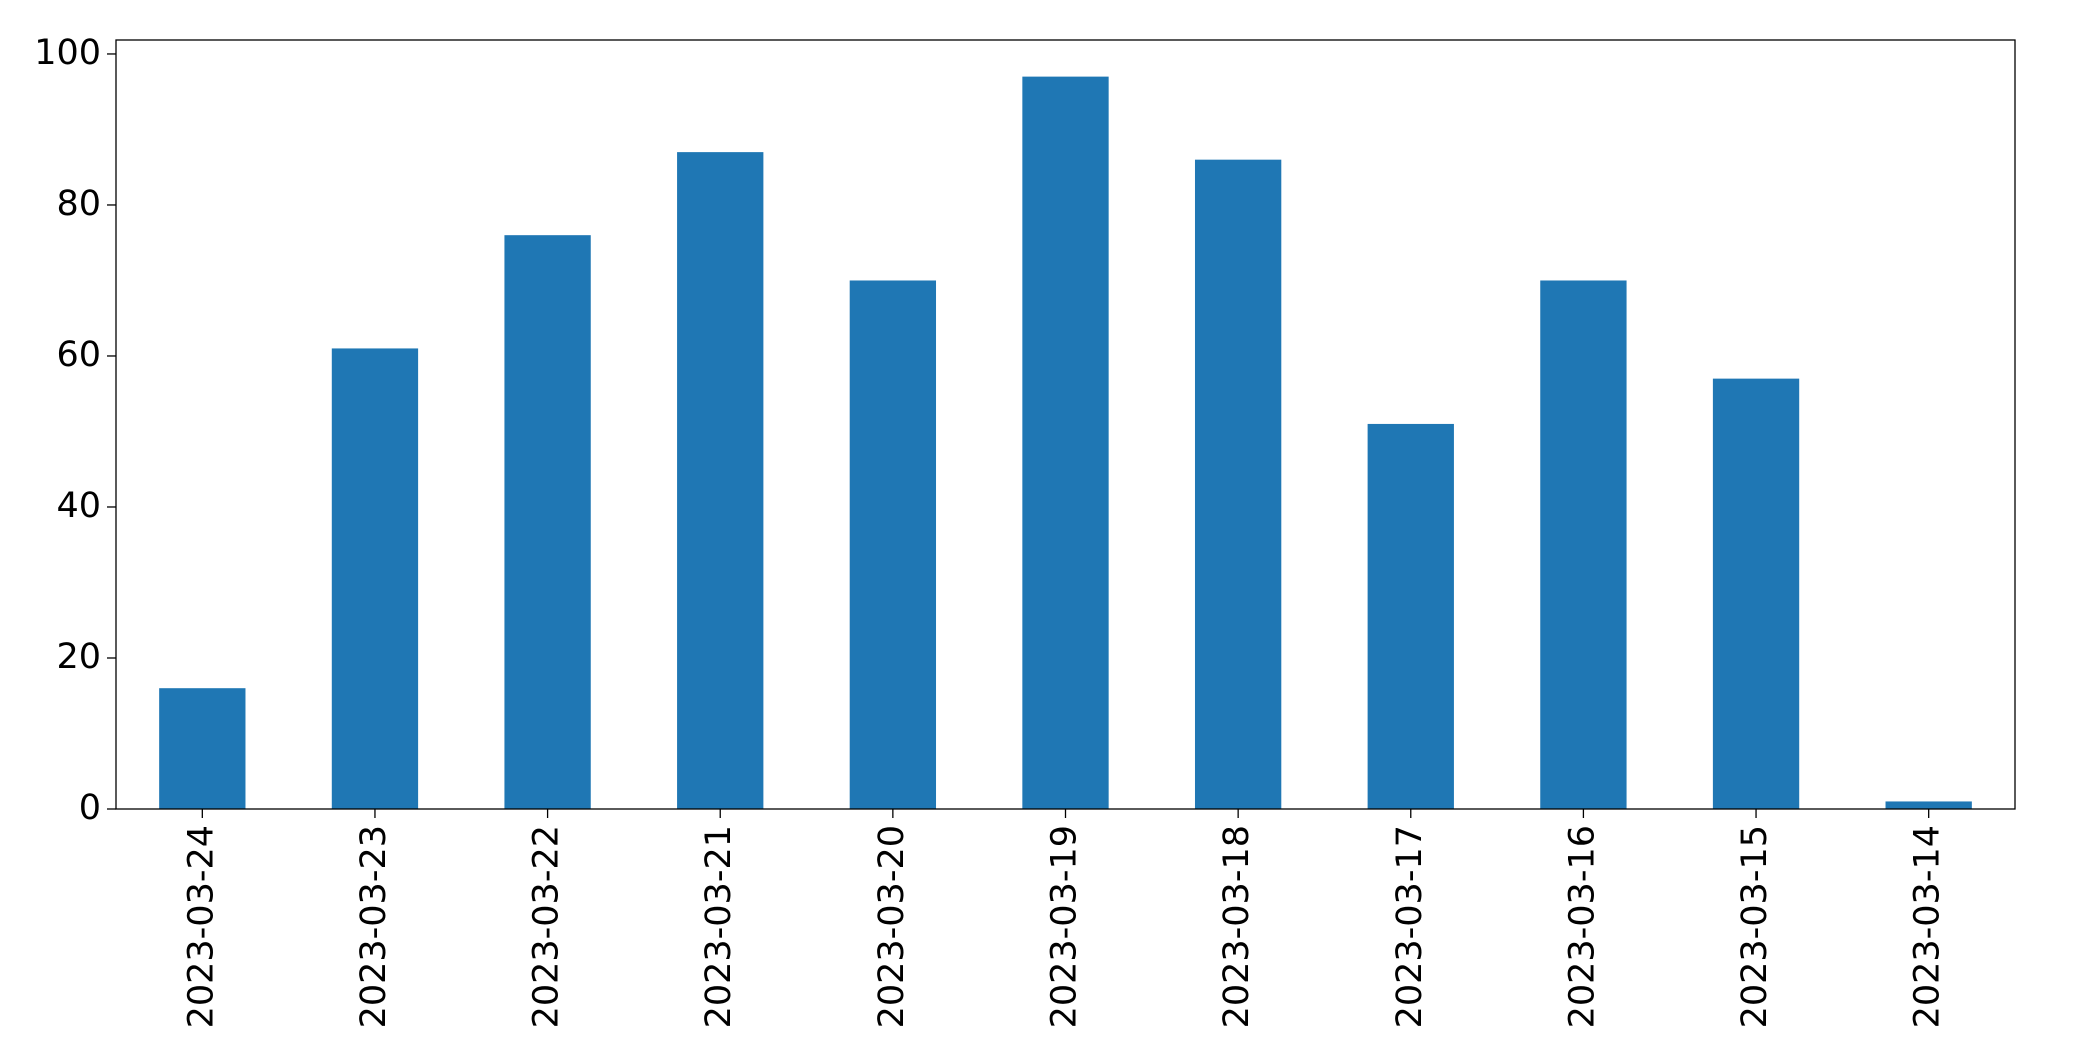 This screenshot has height=1061, width=2093. Describe the element at coordinates (374, 926) in the screenshot. I see `x-tick-label: 2023-03-23` at that location.